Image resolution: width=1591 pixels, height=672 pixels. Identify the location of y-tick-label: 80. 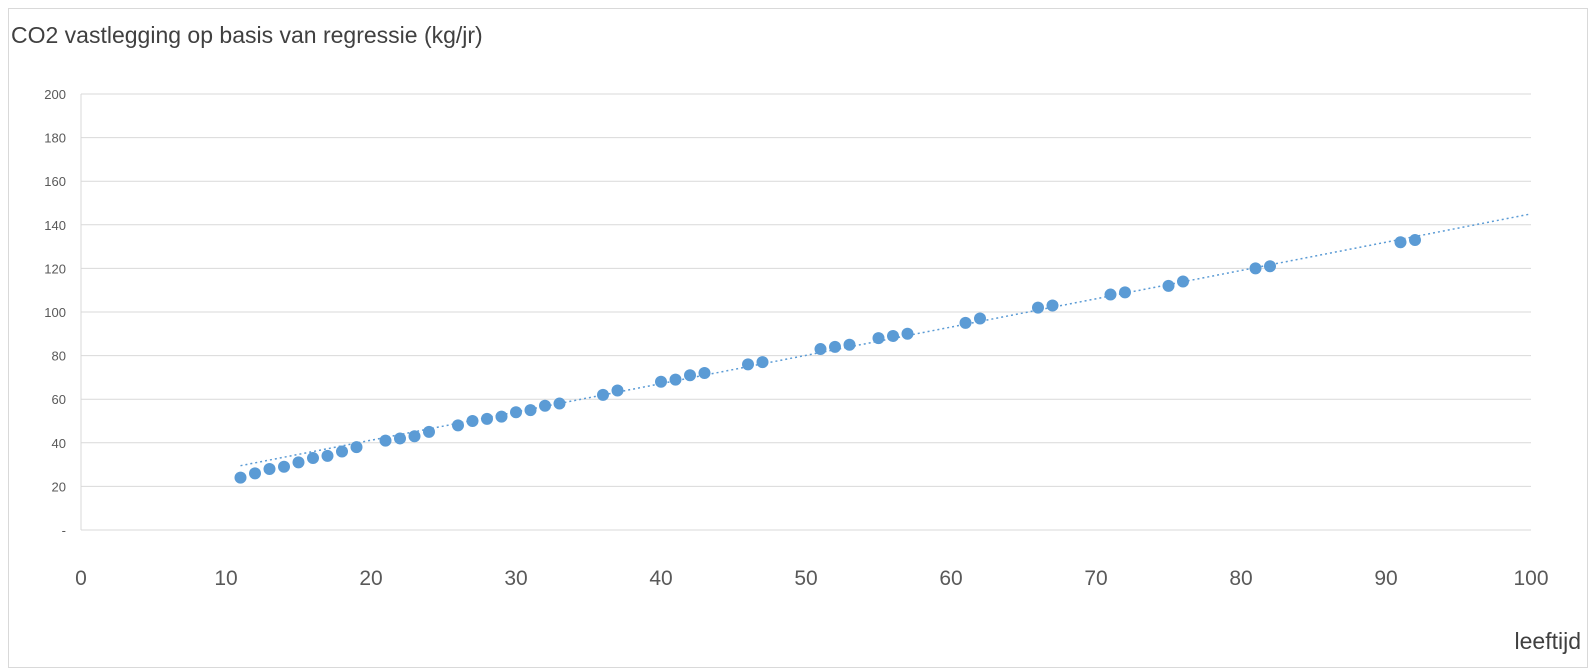
(59, 356).